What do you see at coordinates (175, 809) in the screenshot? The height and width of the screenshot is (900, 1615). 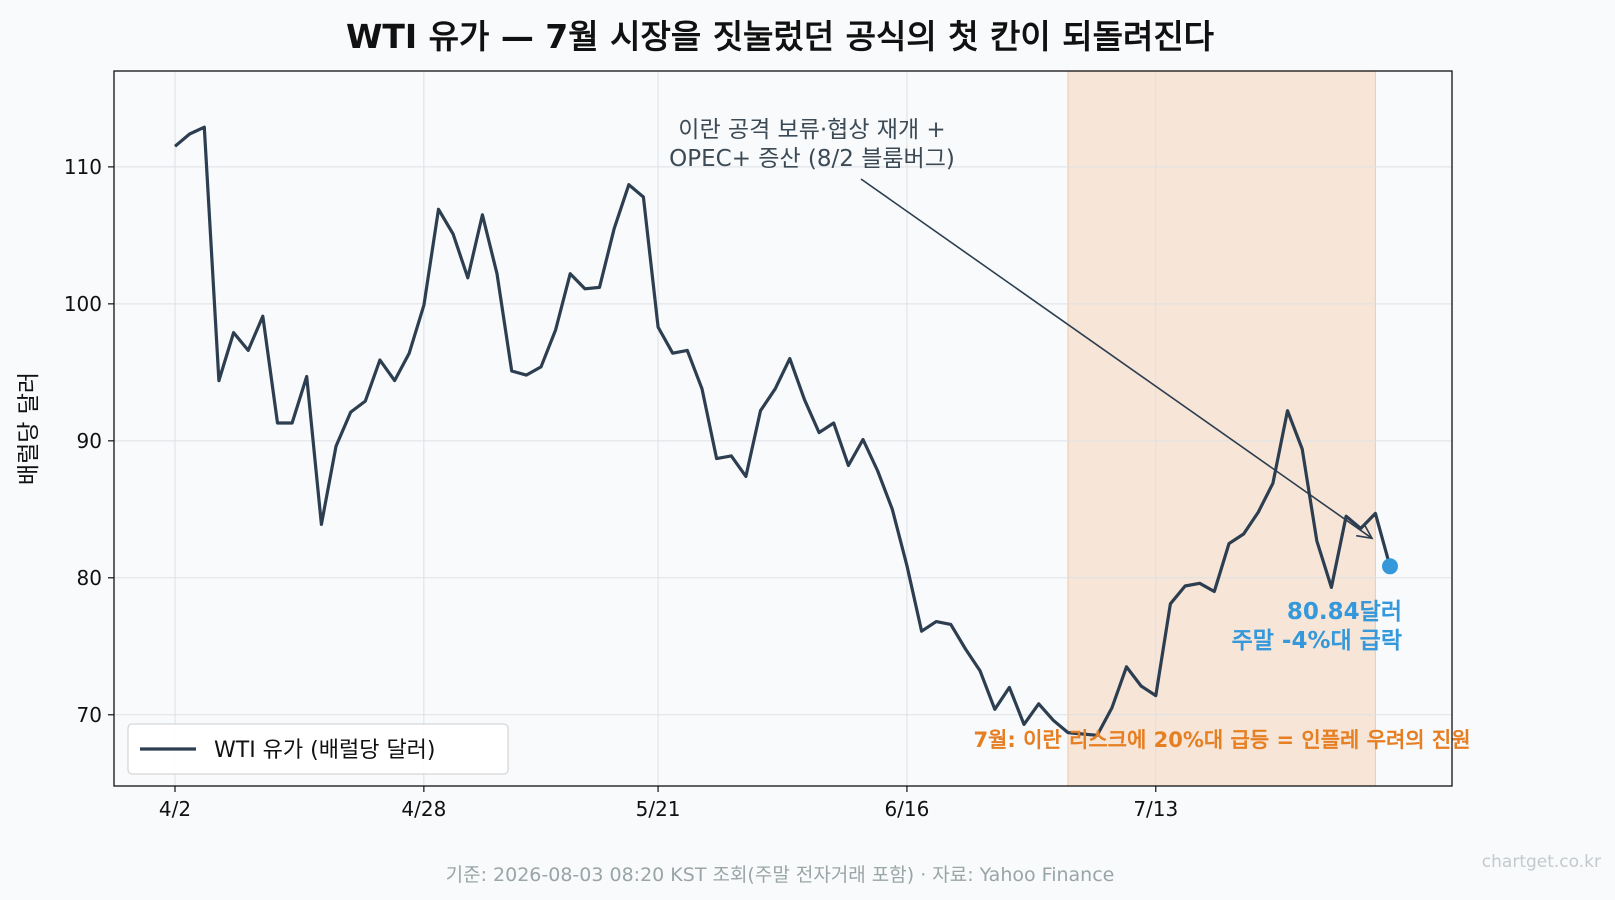 I see `x-tick-label: 4/2` at bounding box center [175, 809].